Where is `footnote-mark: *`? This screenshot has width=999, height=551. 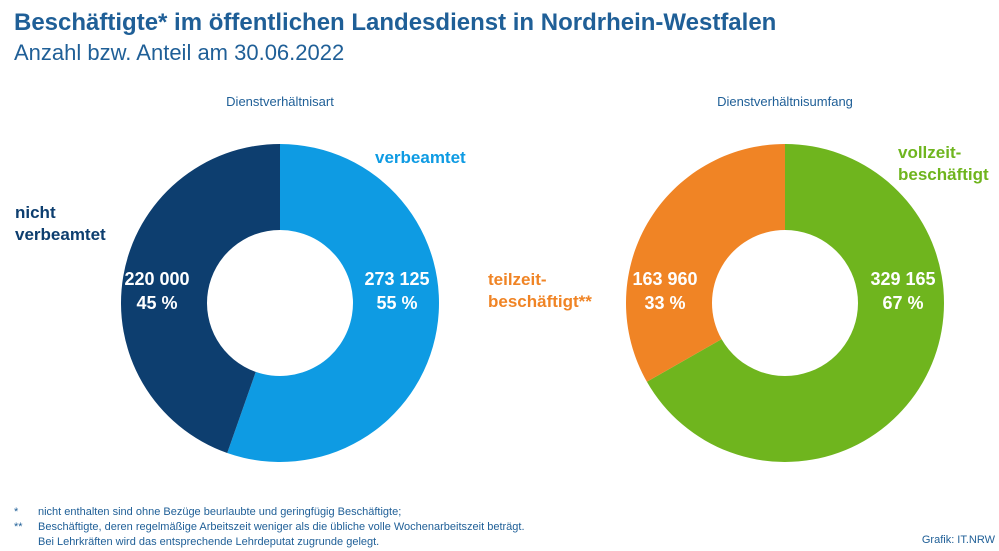
footnote-mark: * is located at coordinates (16, 512).